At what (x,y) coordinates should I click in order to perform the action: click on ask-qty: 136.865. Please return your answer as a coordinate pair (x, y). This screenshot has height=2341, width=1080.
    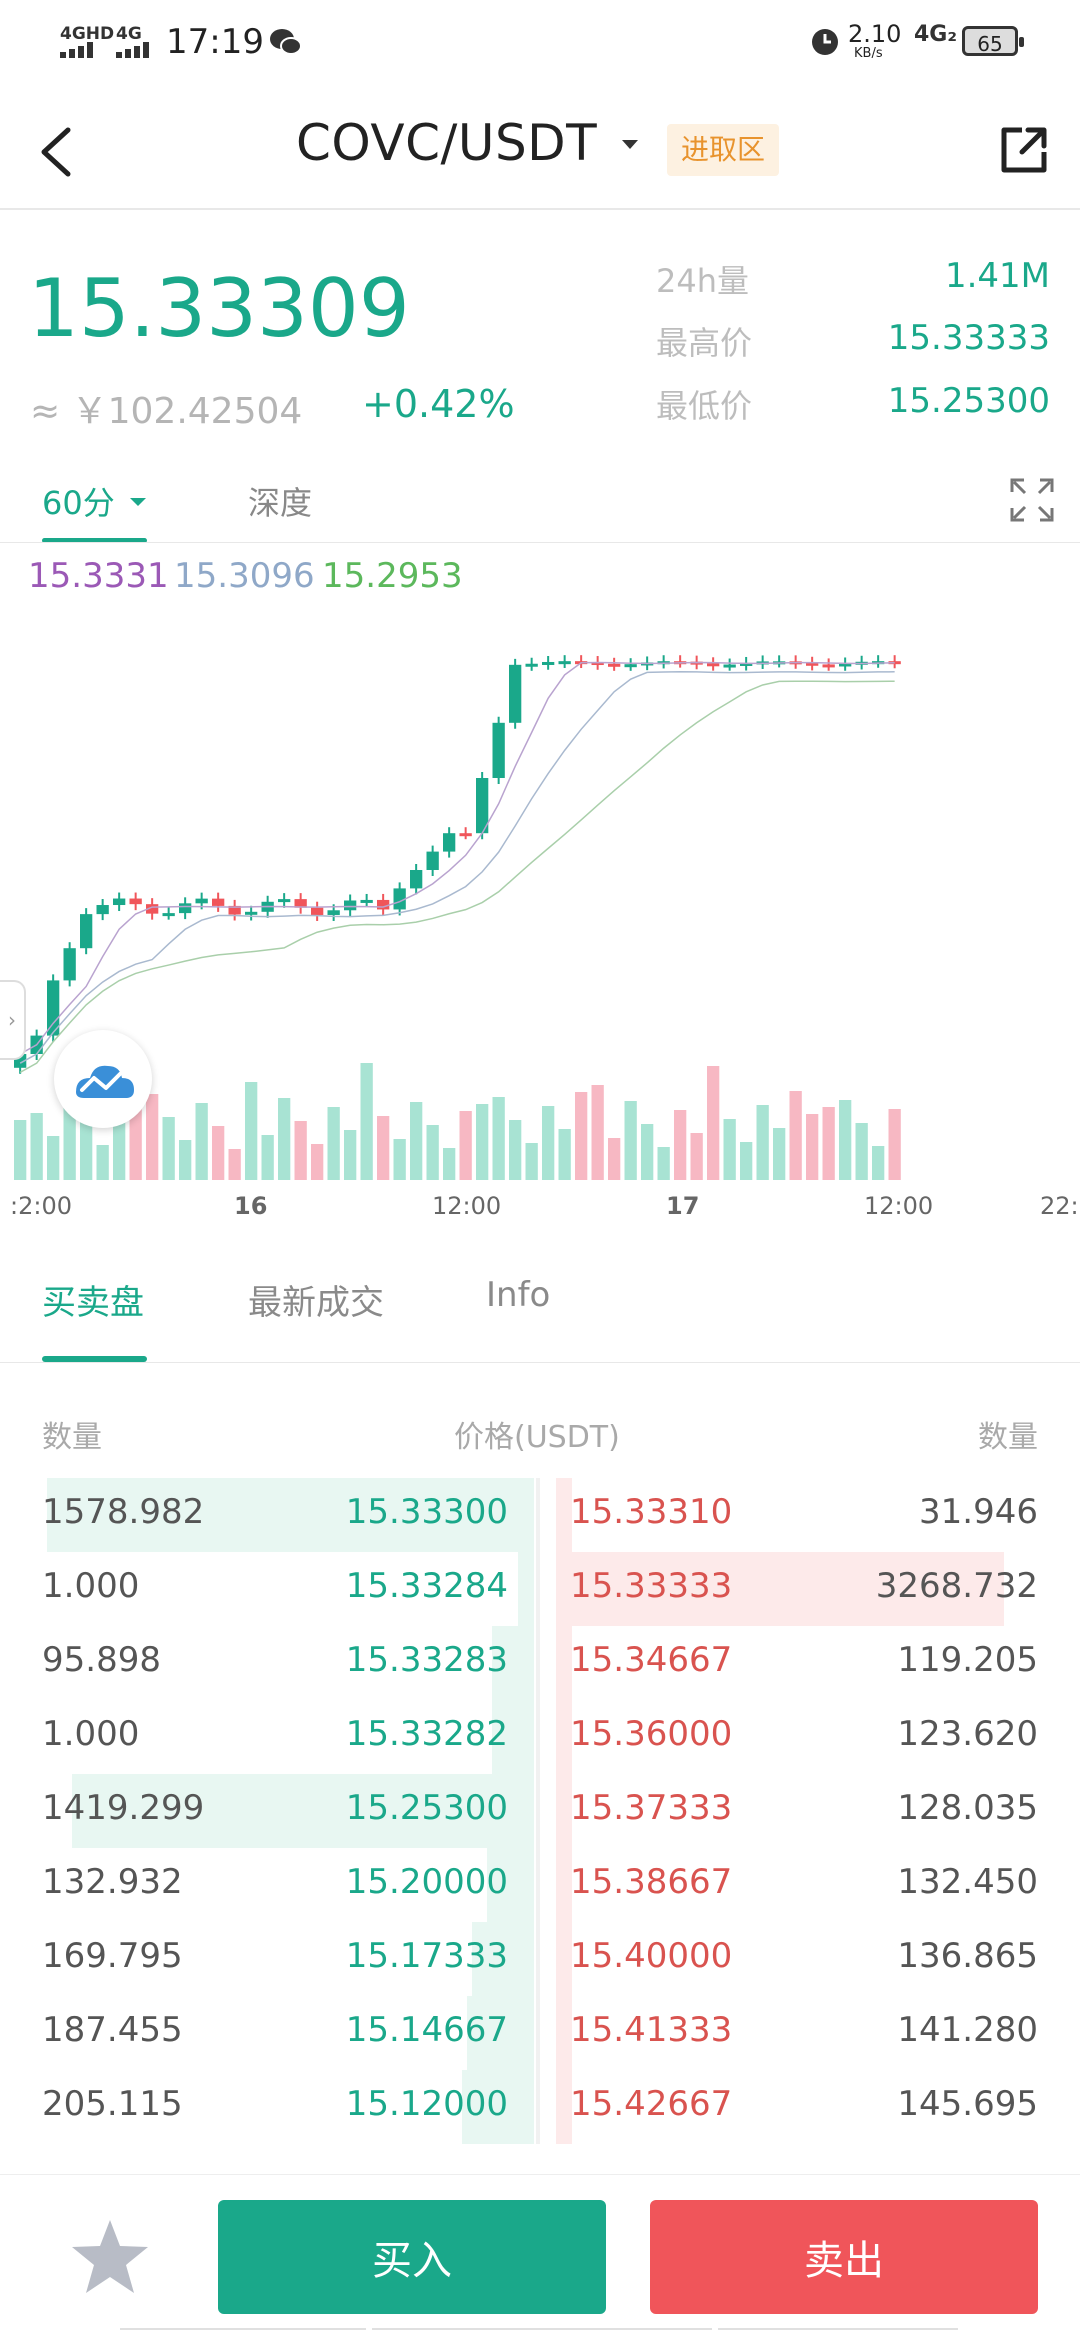
    Looking at the image, I should click on (967, 1956).